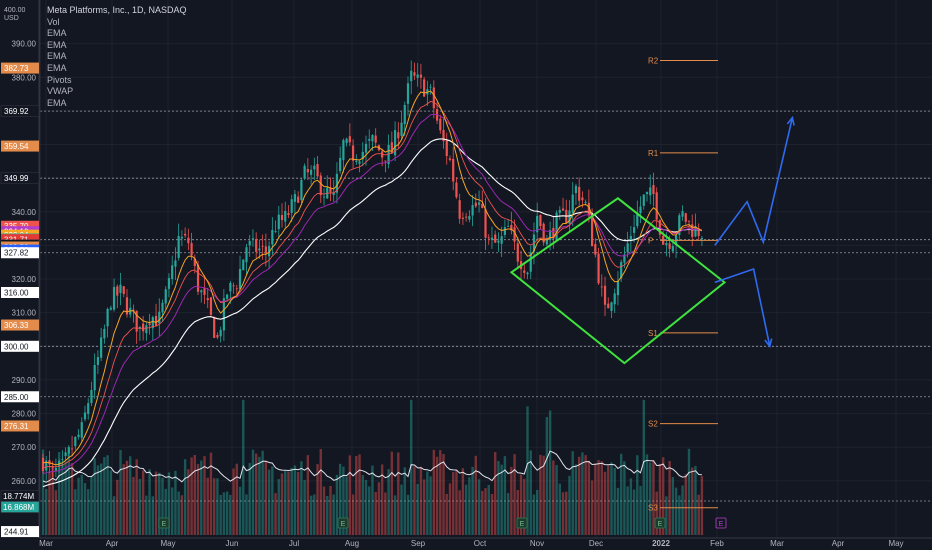  Describe the element at coordinates (653, 508) in the screenshot. I see `pivot-label: S3` at that location.